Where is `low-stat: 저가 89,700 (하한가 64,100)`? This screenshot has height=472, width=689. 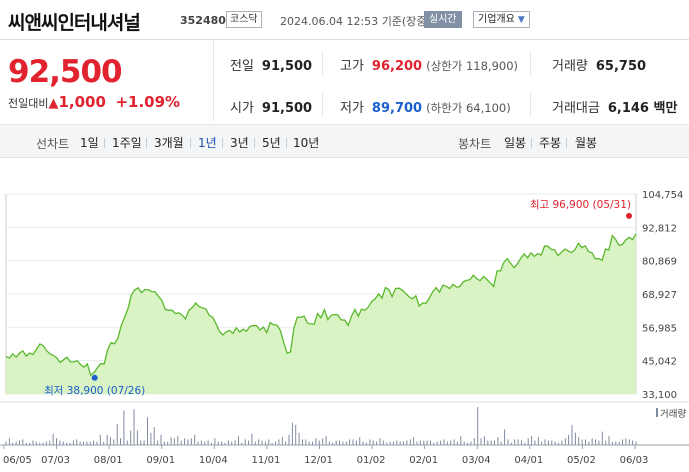 low-stat: 저가 89,700 (하한가 64,100) is located at coordinates (425, 106).